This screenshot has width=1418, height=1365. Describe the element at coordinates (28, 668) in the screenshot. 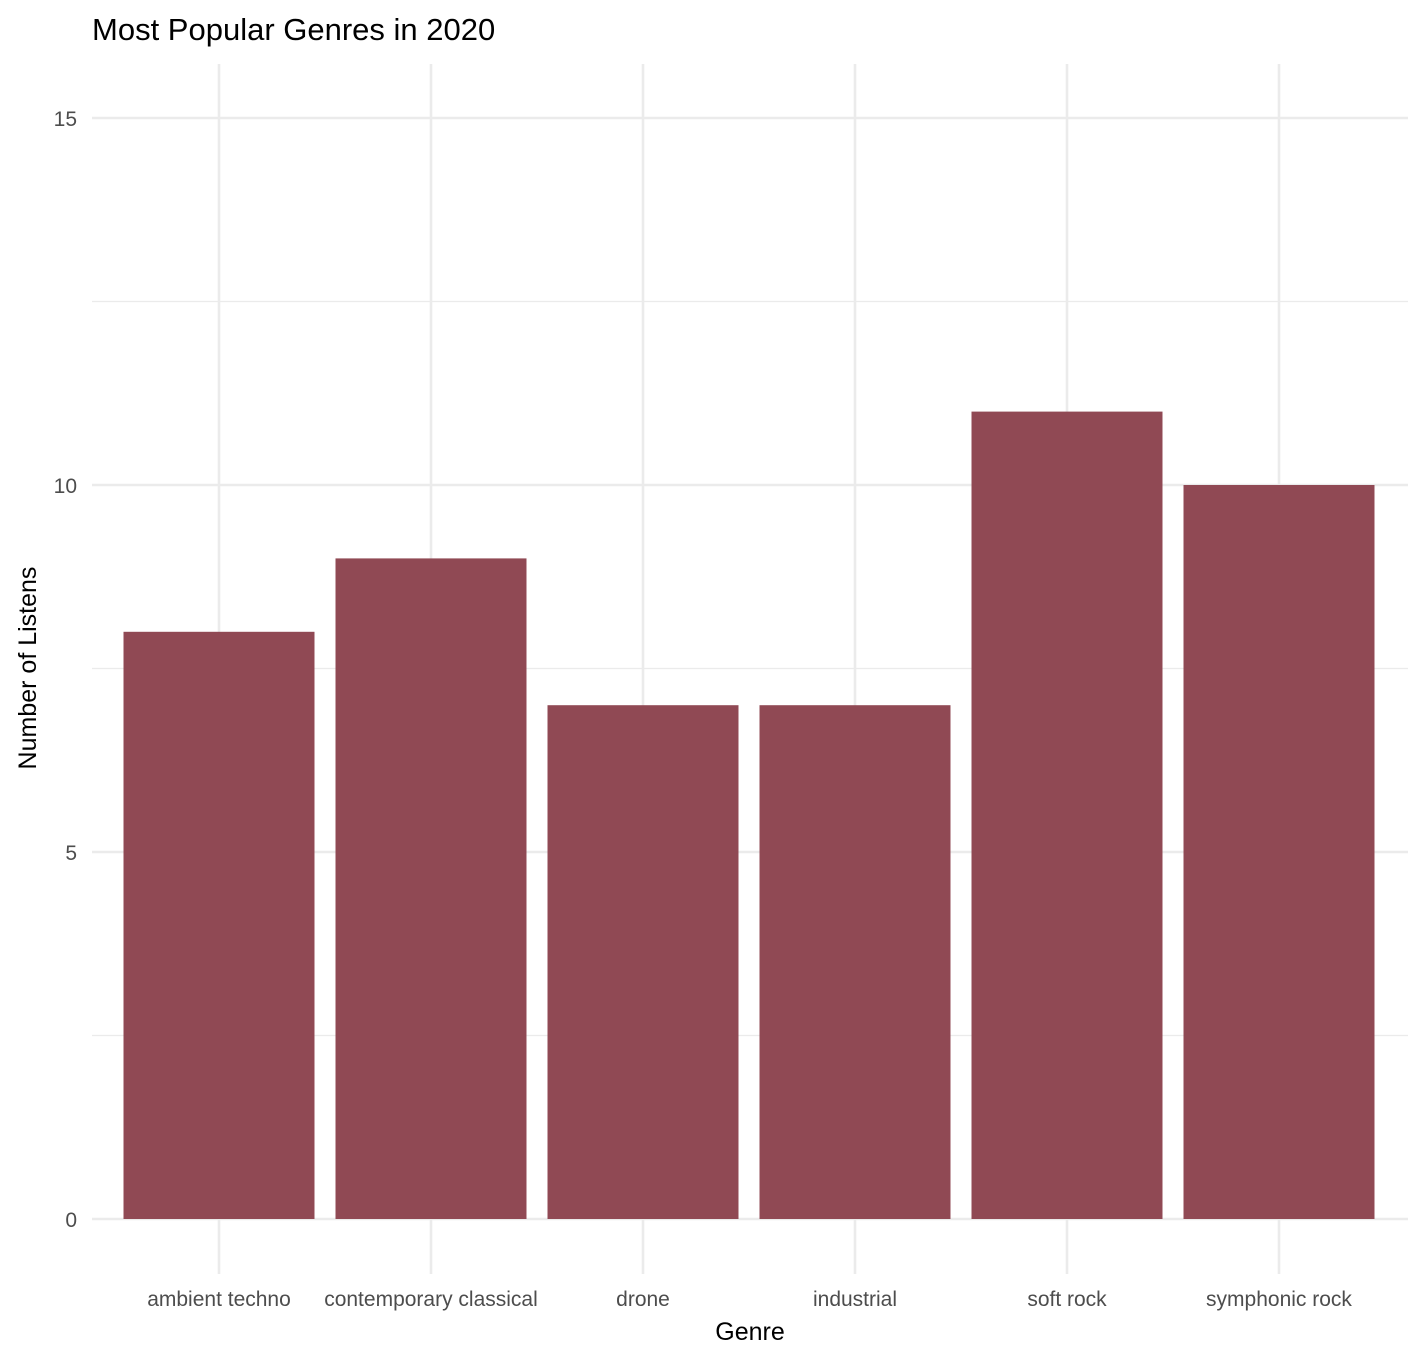

I see `y-axis-title: Number of Listens` at that location.